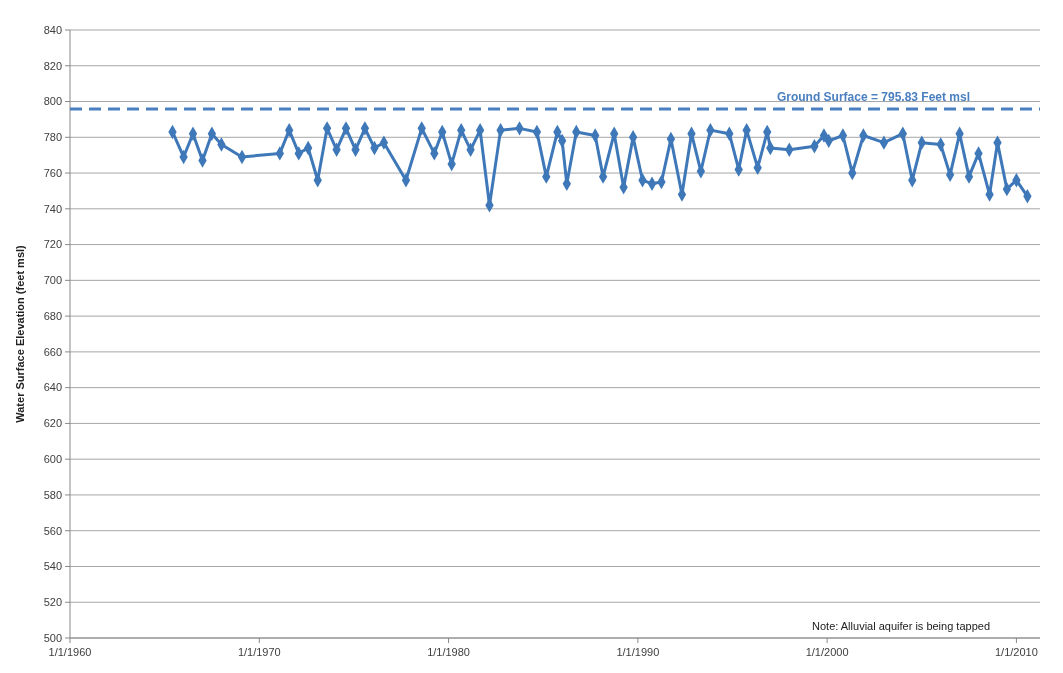  What do you see at coordinates (52, 172) in the screenshot?
I see `y-tick-label: 760` at bounding box center [52, 172].